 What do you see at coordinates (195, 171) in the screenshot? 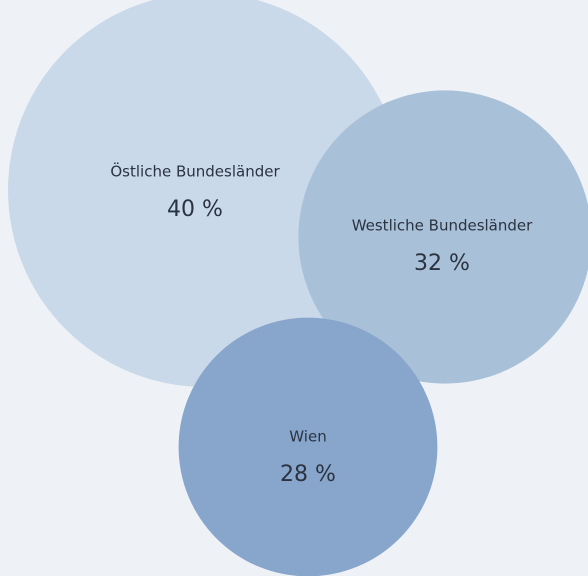
I see `bubble-label: Östliche Bundesländer` at bounding box center [195, 171].